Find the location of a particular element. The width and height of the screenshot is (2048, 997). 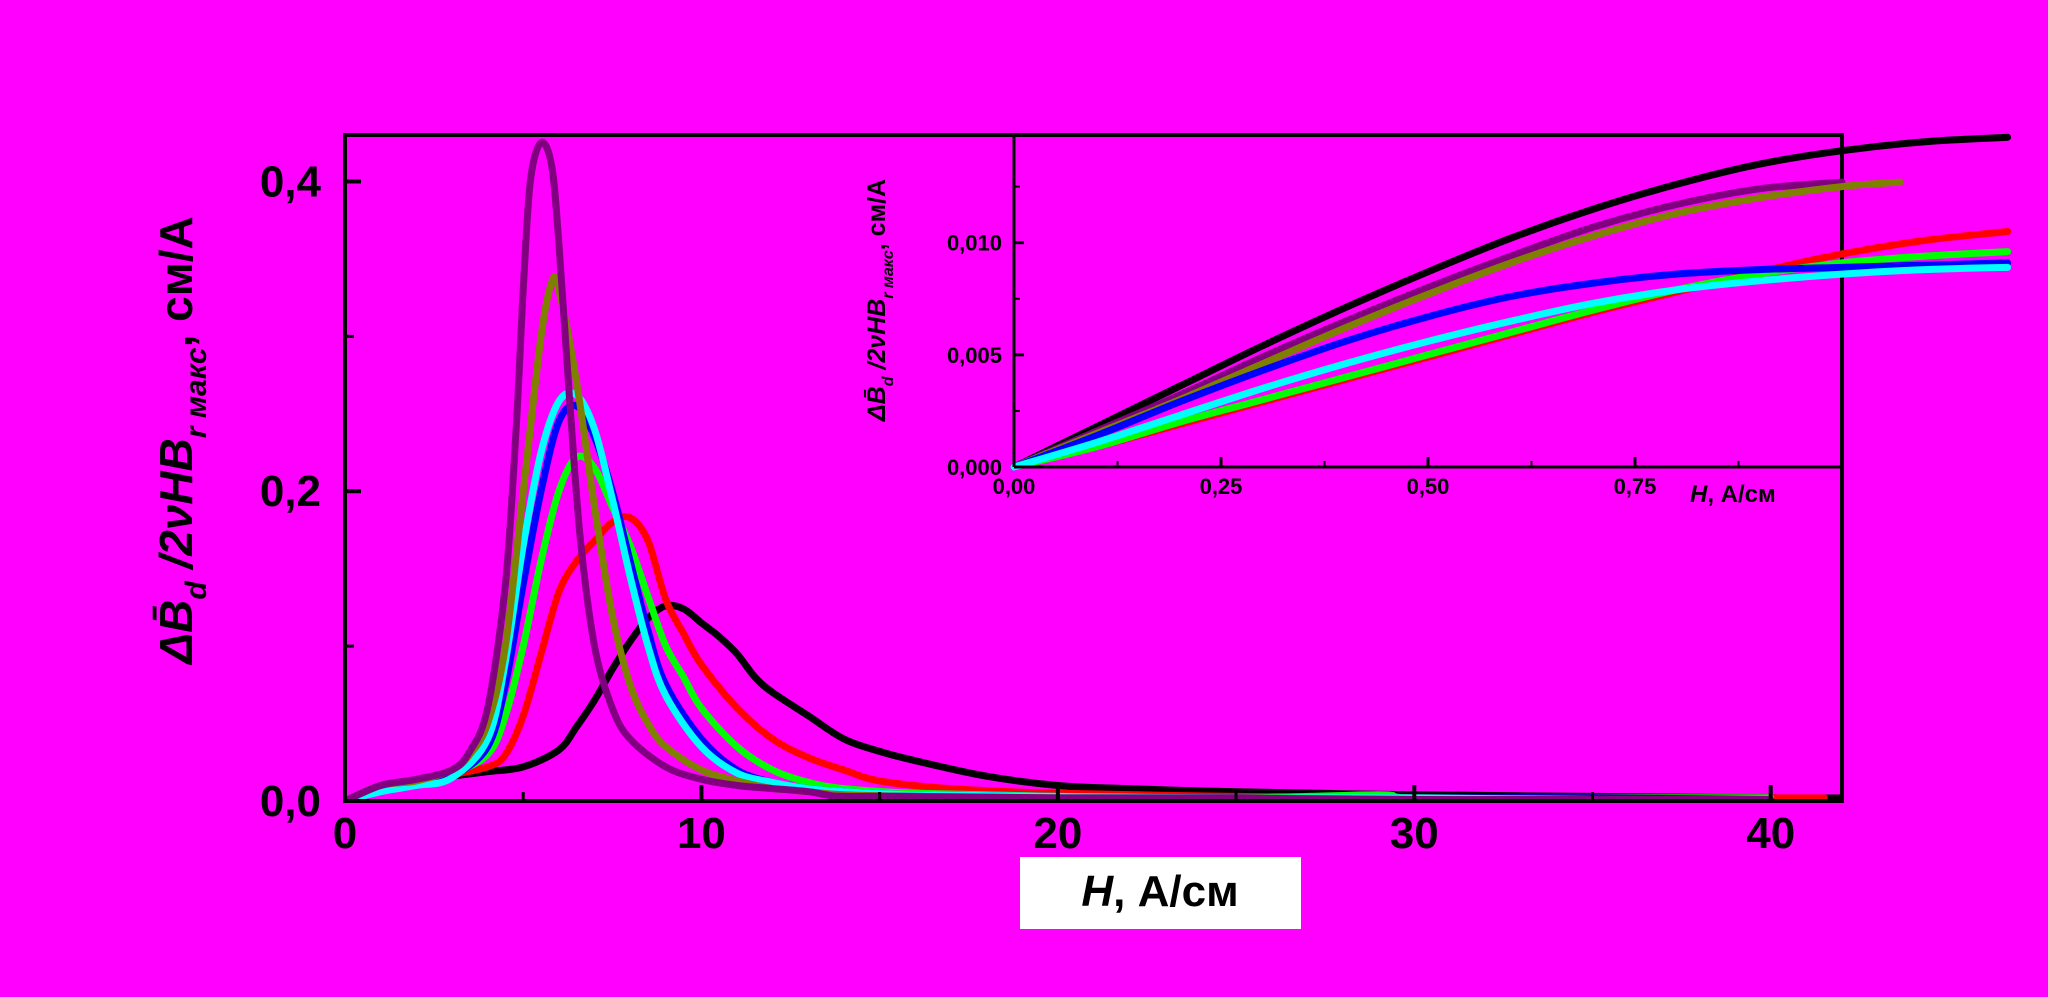

main-x-tick-label: 10 is located at coordinates (701, 833).